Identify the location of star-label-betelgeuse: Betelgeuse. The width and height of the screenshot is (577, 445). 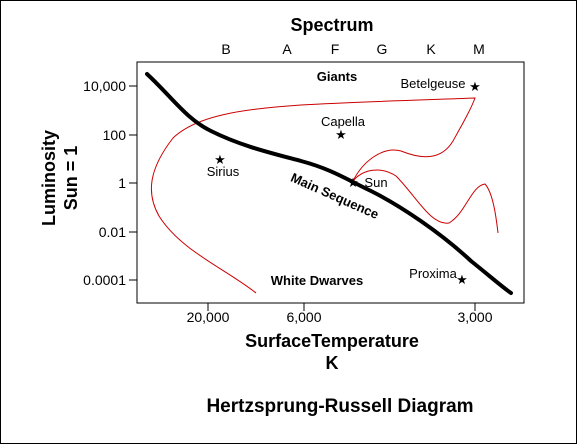
(432, 83).